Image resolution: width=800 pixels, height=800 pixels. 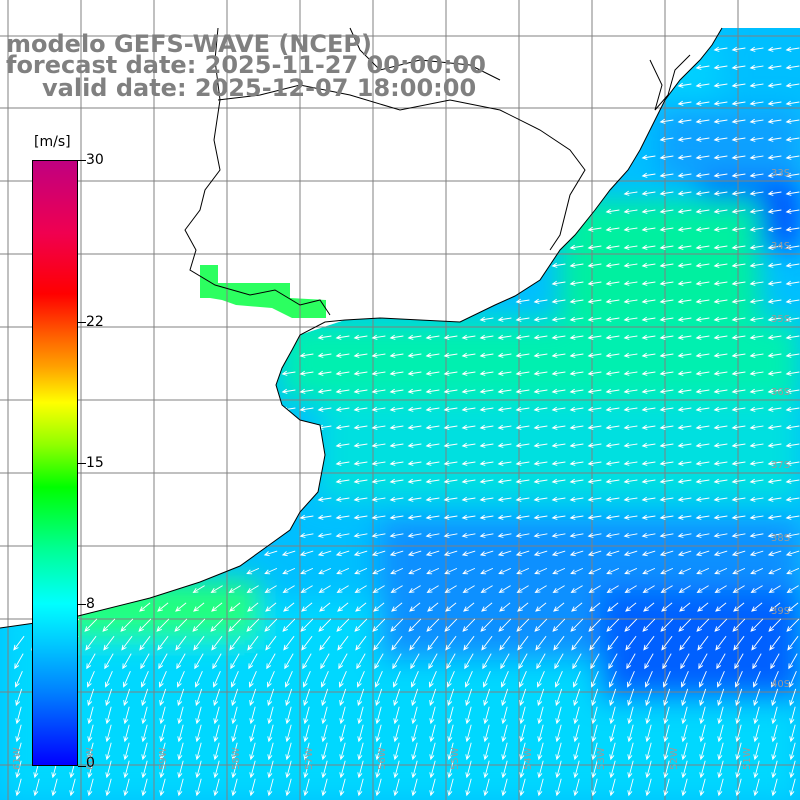 I want to click on latitude-label: 33S, so click(x=780, y=173).